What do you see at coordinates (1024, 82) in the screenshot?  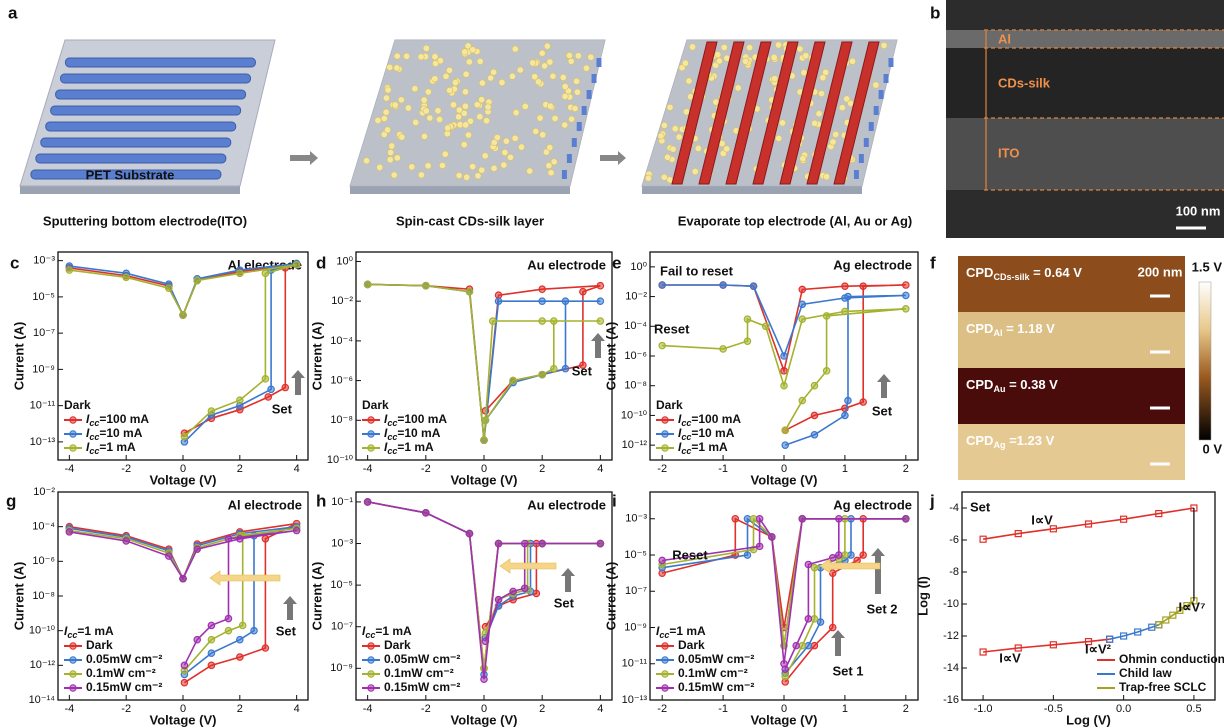 I see `layer-label: CDs-silk` at bounding box center [1024, 82].